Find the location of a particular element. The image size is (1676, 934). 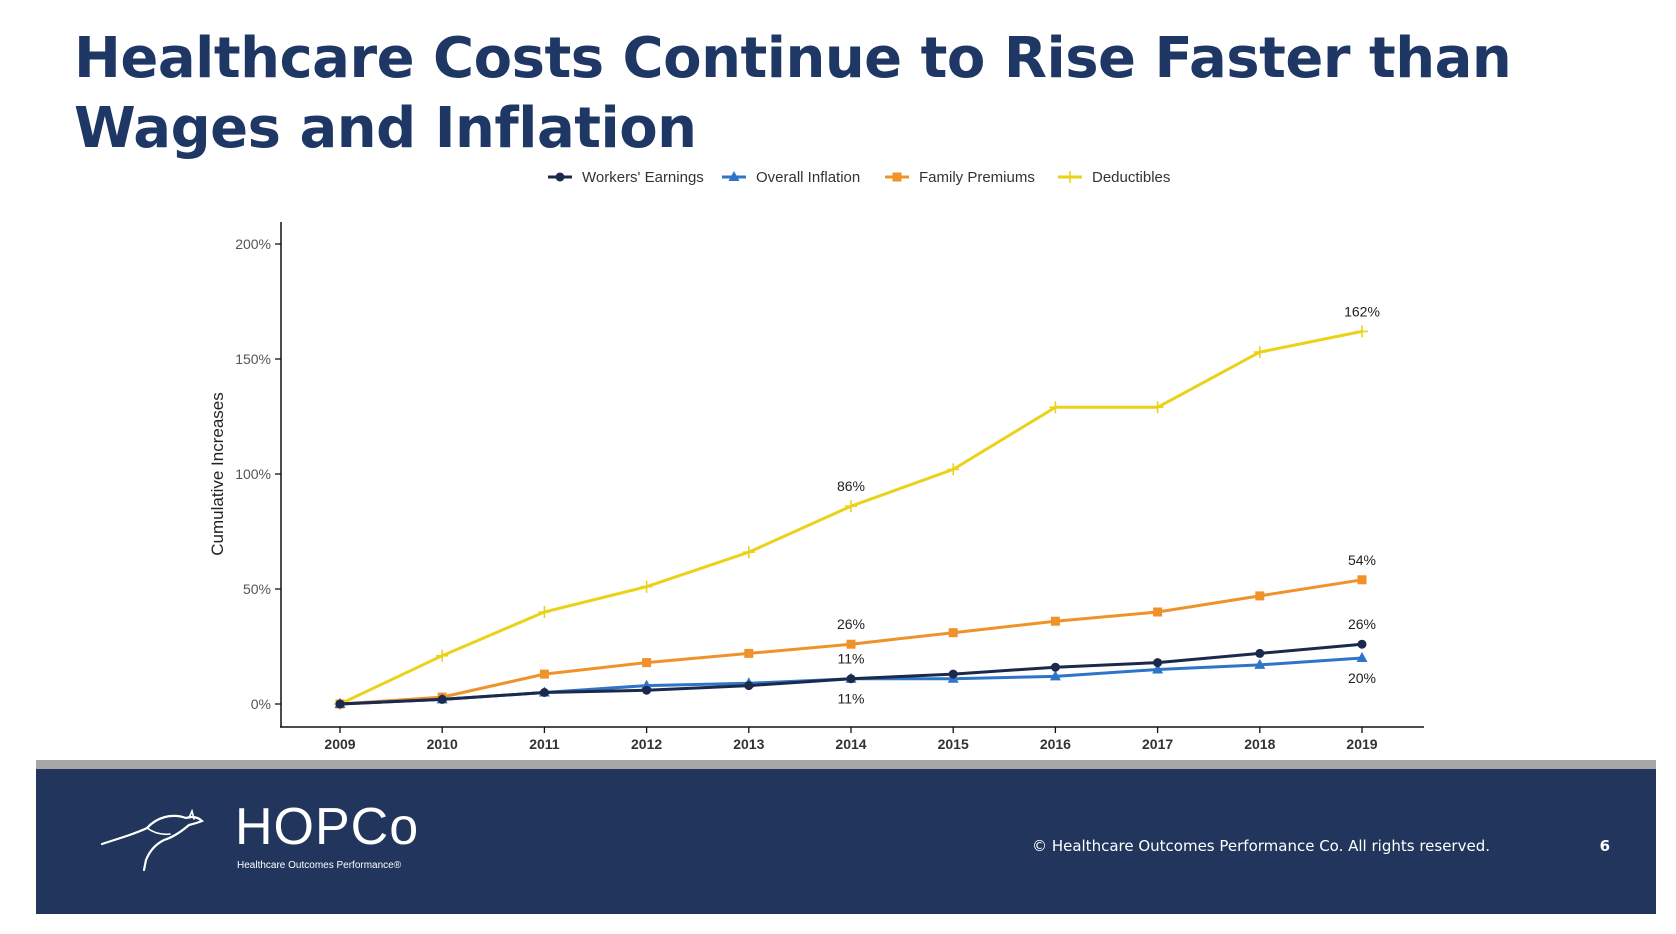

page-number: 6 is located at coordinates (1604, 846).